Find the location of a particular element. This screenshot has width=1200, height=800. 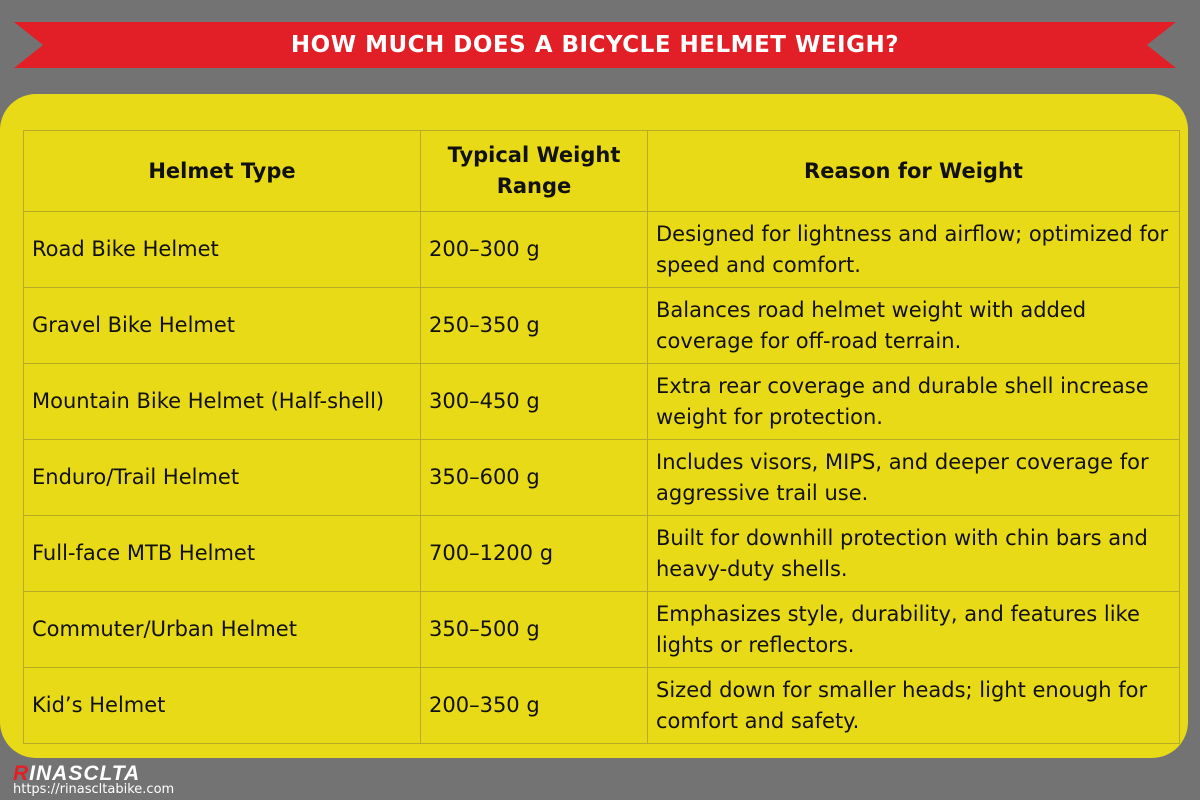

weight-range-cell: 350–500 g is located at coordinates (534, 629).